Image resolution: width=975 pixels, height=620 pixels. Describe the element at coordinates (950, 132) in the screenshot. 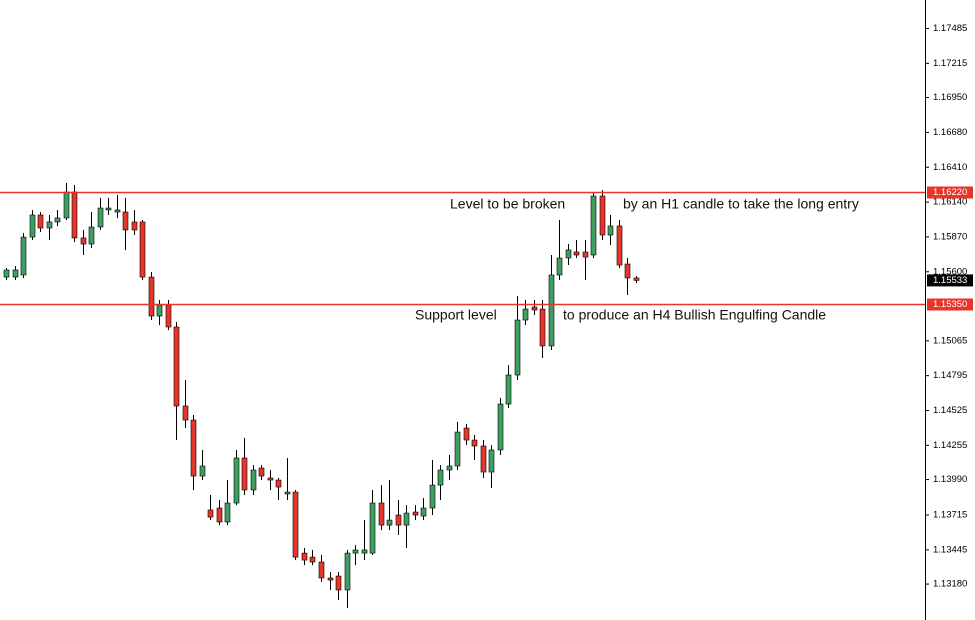

I see `y-tick-label: 1.16680` at that location.